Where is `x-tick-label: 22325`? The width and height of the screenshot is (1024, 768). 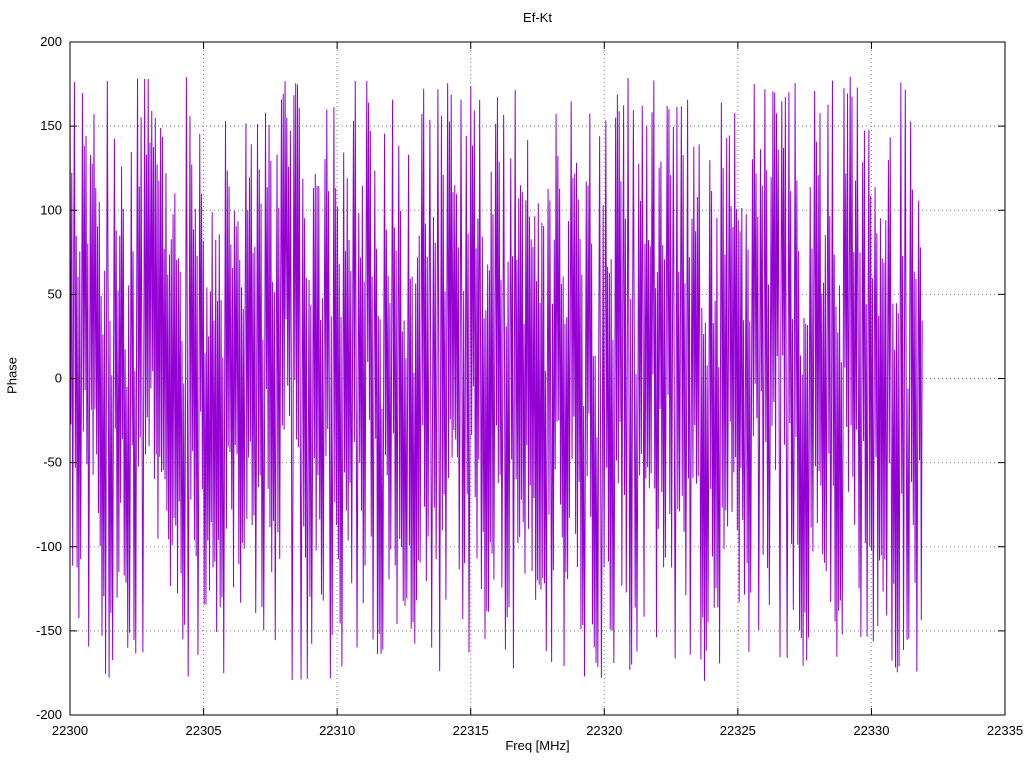
x-tick-label: 22325 is located at coordinates (738, 730).